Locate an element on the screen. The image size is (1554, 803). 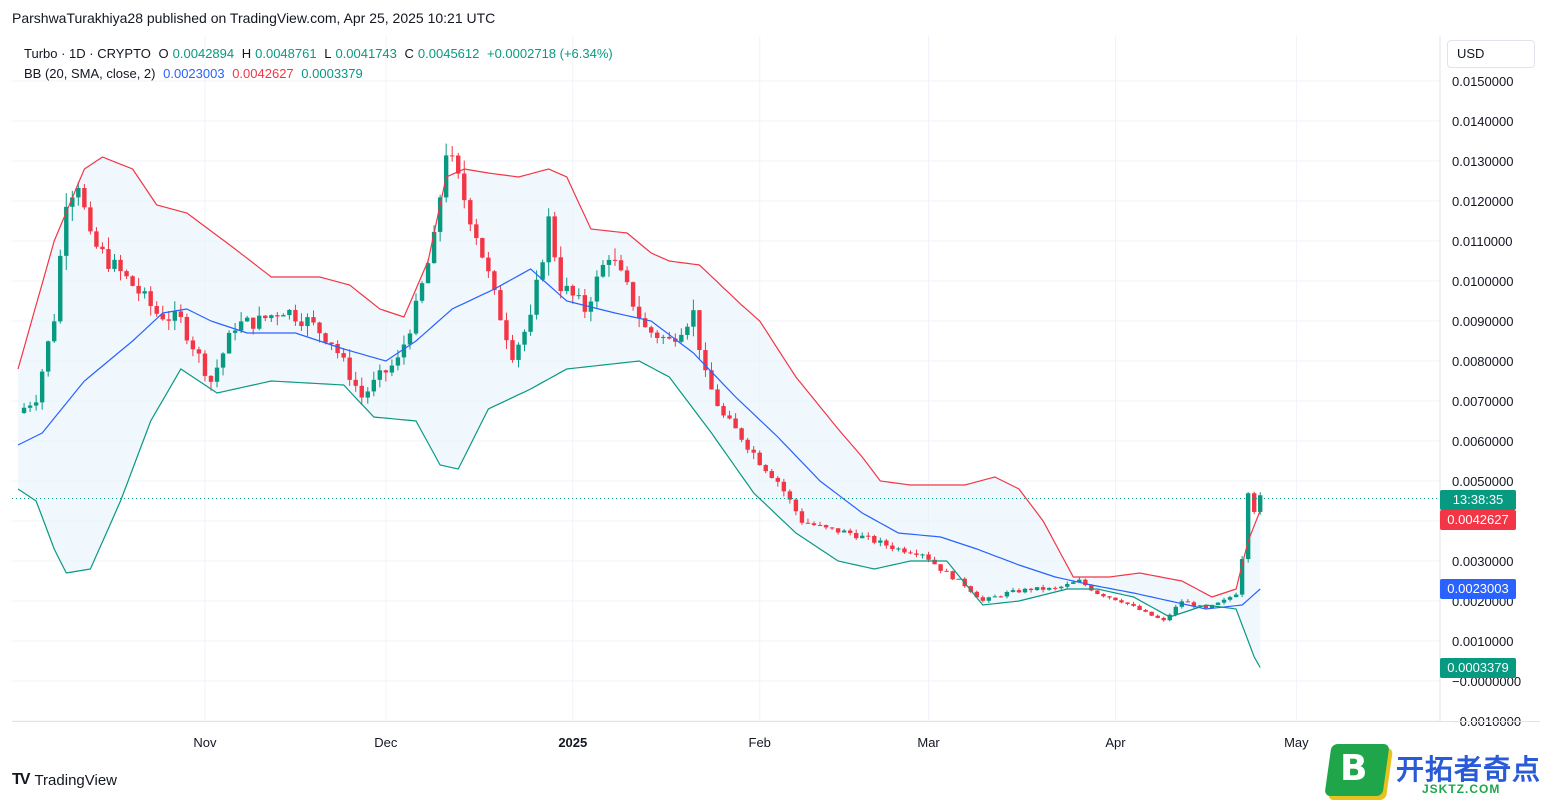
y-tick-label: 0.0140000 is located at coordinates (1482, 121).